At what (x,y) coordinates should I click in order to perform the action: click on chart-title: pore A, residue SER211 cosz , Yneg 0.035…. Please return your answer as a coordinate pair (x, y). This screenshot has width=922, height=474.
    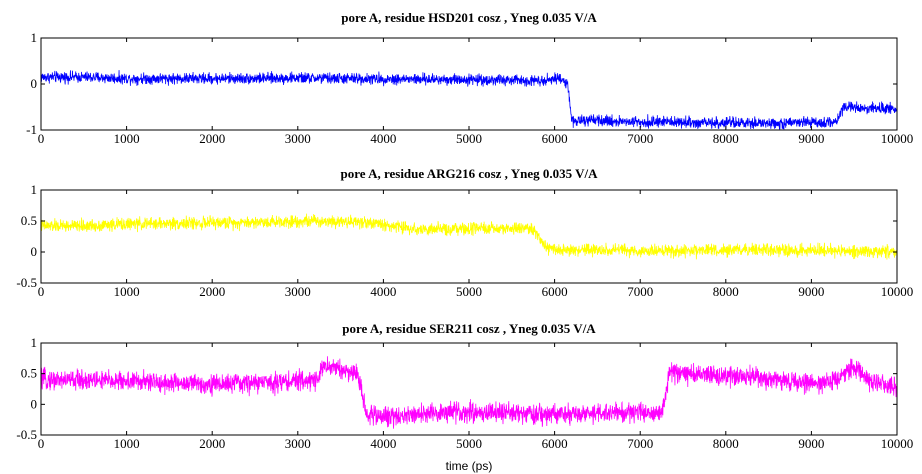
    Looking at the image, I should click on (469, 328).